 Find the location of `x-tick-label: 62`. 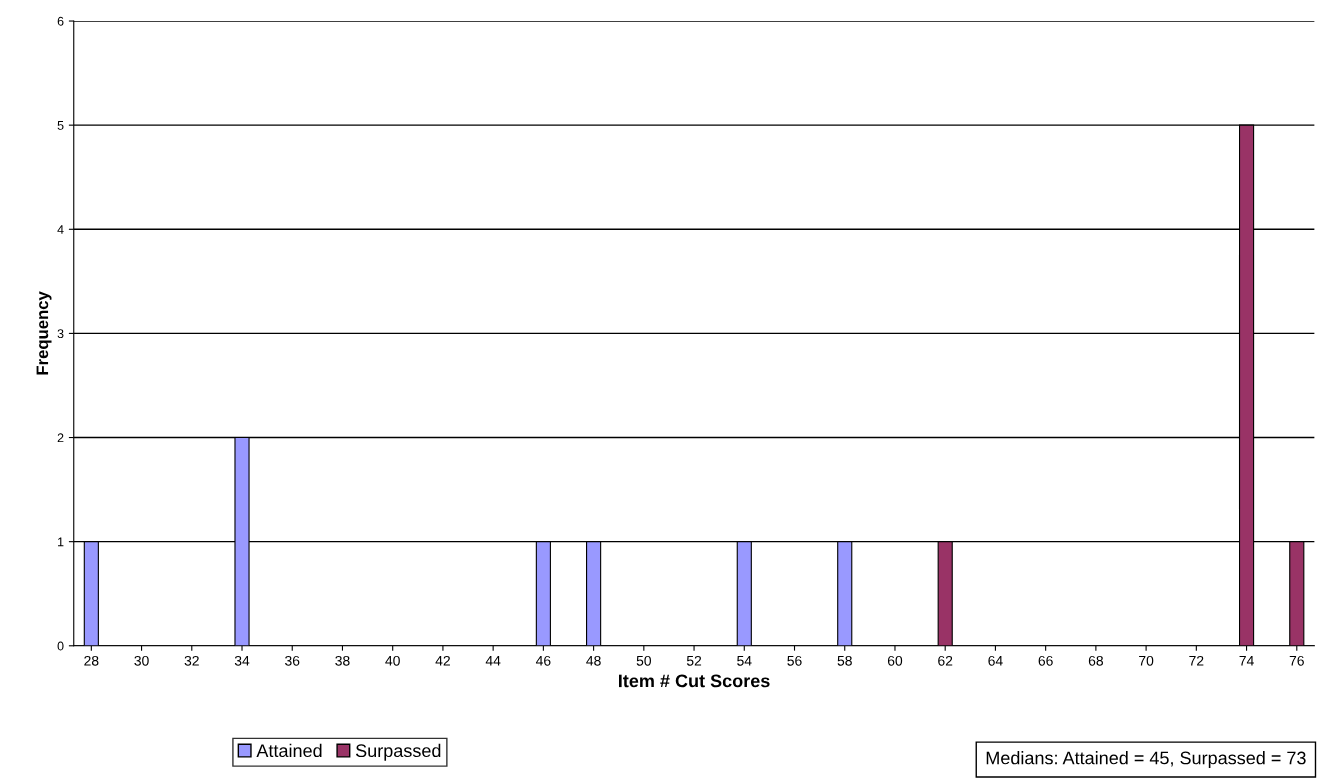

x-tick-label: 62 is located at coordinates (945, 660).